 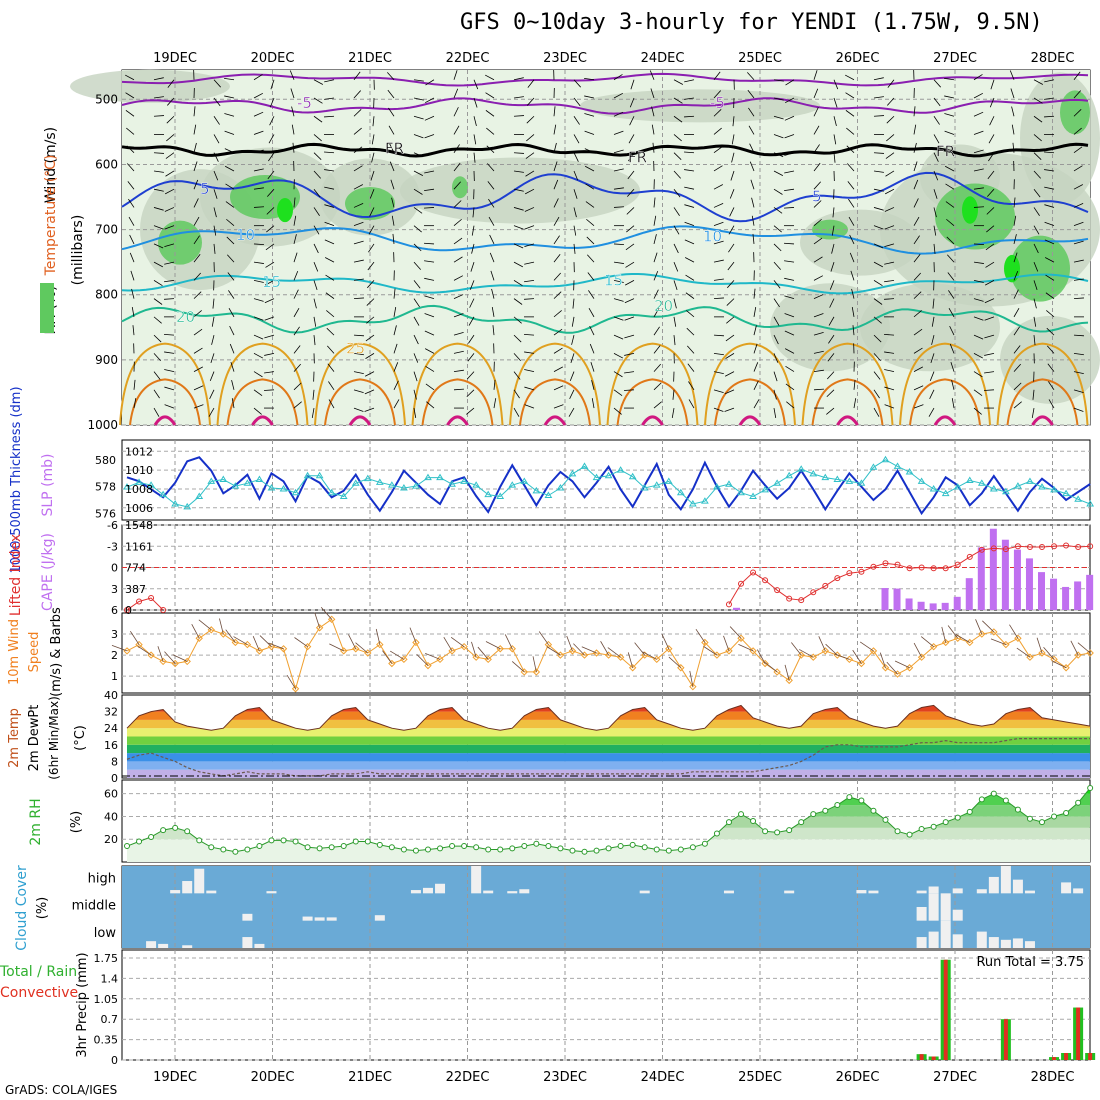 What do you see at coordinates (110, 1019) in the screenshot?
I see `precip-tick: 0.7` at bounding box center [110, 1019].